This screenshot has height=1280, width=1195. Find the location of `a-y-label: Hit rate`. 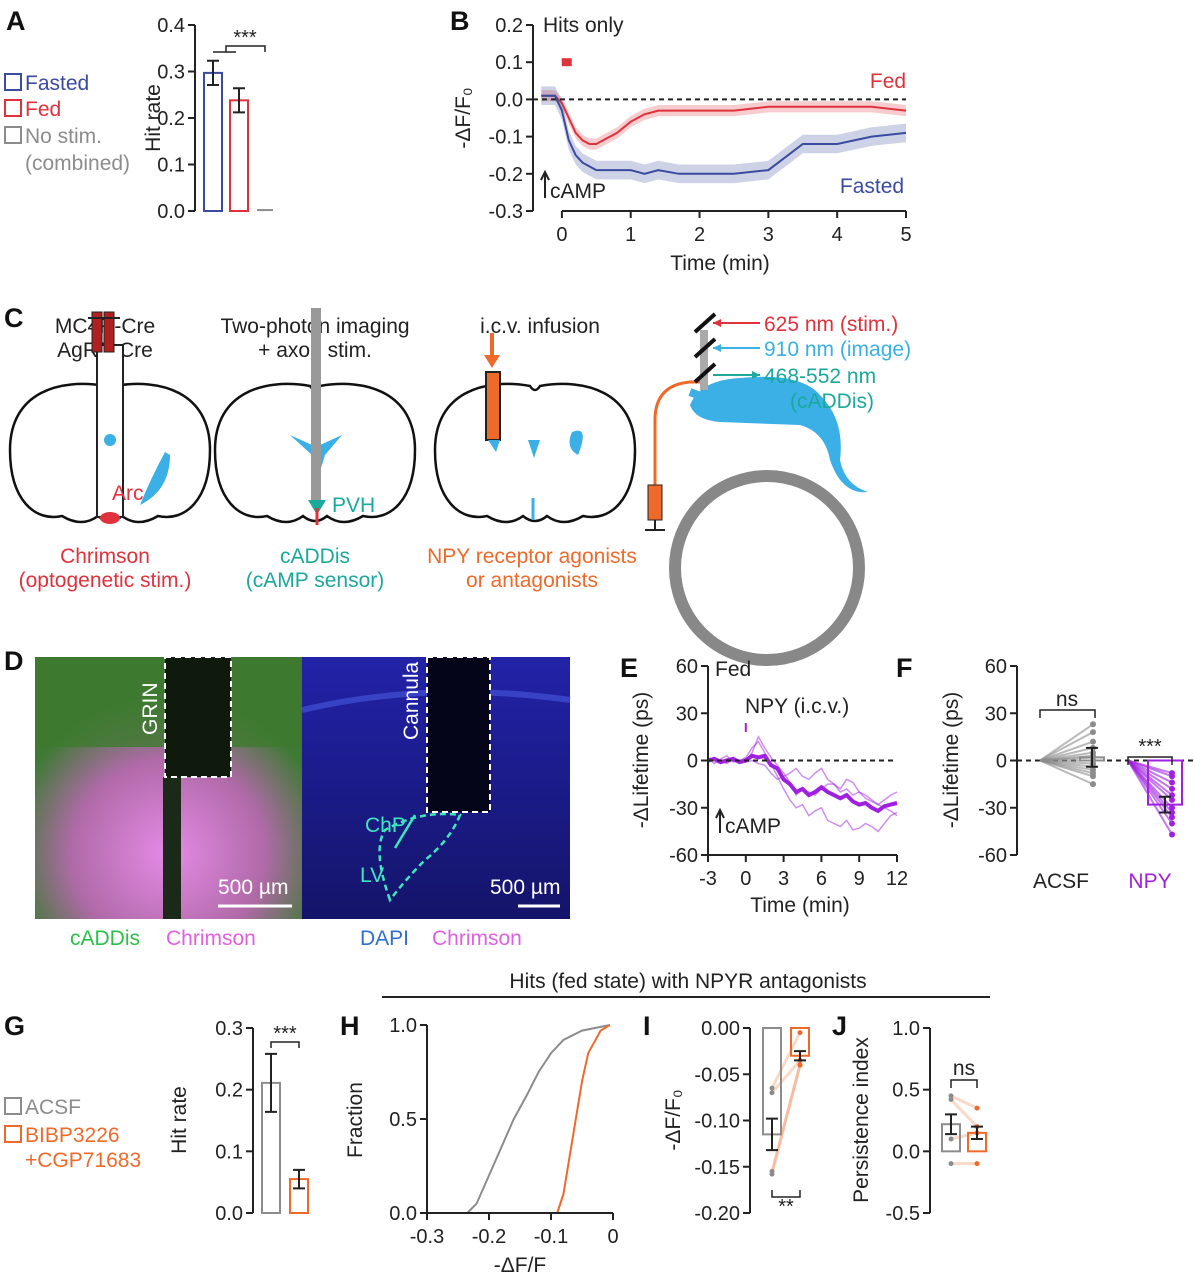

a-y-label: Hit rate is located at coordinates (153, 118).